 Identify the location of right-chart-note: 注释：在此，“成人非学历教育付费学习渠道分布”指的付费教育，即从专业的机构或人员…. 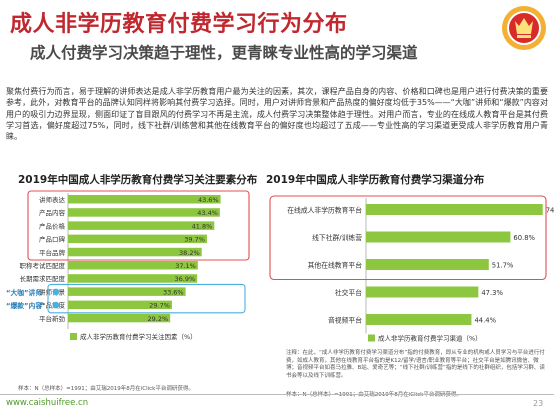
(415, 364).